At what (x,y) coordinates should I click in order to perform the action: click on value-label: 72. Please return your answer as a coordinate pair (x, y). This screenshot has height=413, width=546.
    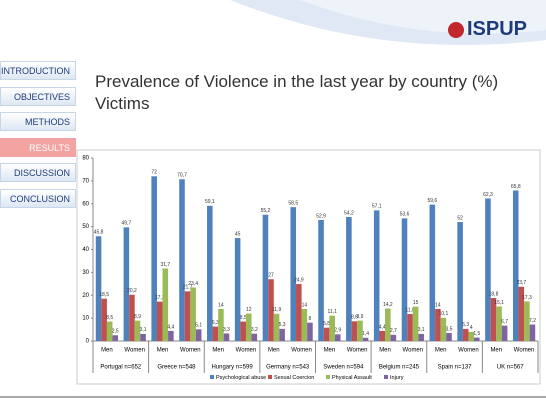
    Looking at the image, I should click on (154, 173).